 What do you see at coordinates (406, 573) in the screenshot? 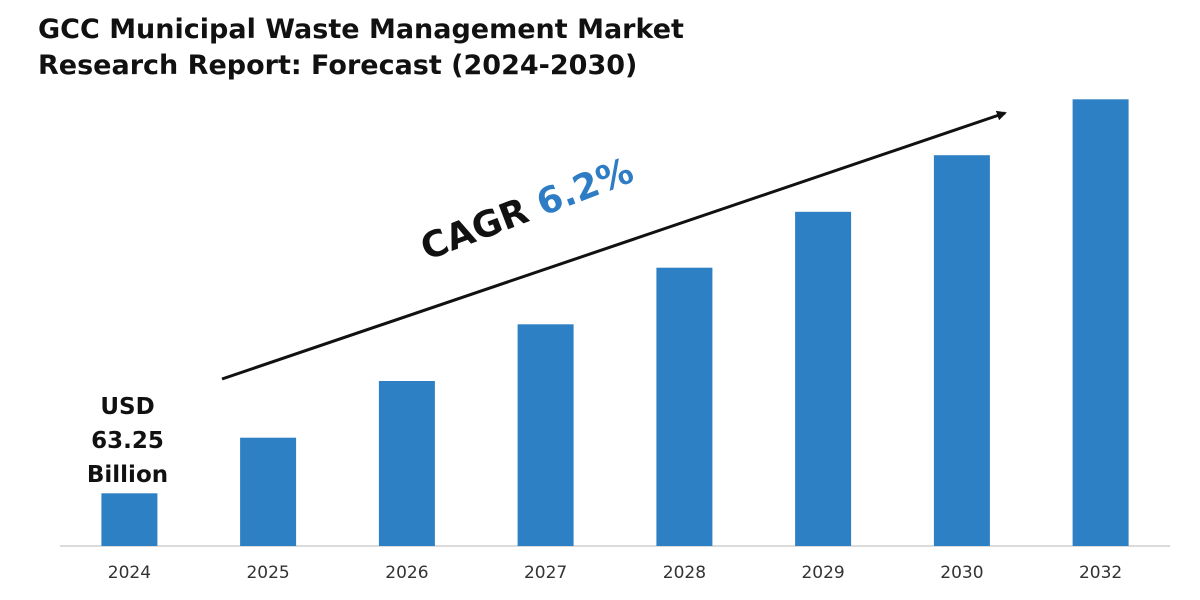
I see `x-tick-label-2026: 2026` at bounding box center [406, 573].